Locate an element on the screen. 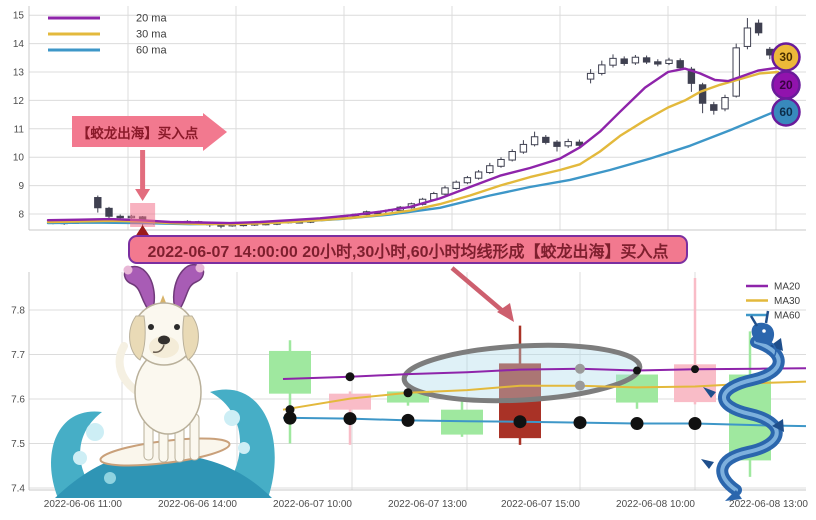 The width and height of the screenshot is (816, 520). buy-triangle-marker is located at coordinates (142, 230).